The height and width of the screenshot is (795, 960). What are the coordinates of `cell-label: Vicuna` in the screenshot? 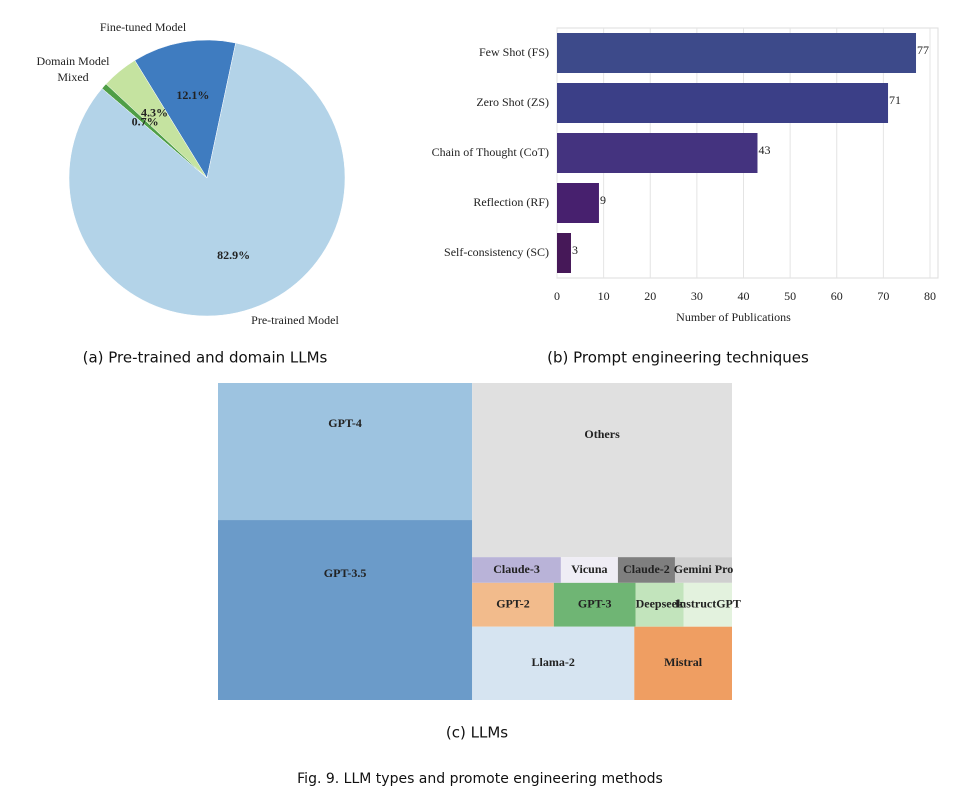 It's located at (589, 569).